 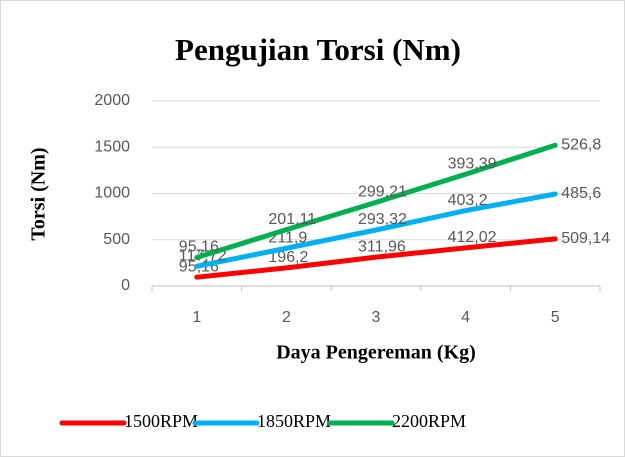 What do you see at coordinates (318, 49) in the screenshot?
I see `chart-title: Pengujian Torsi (Nm)` at bounding box center [318, 49].